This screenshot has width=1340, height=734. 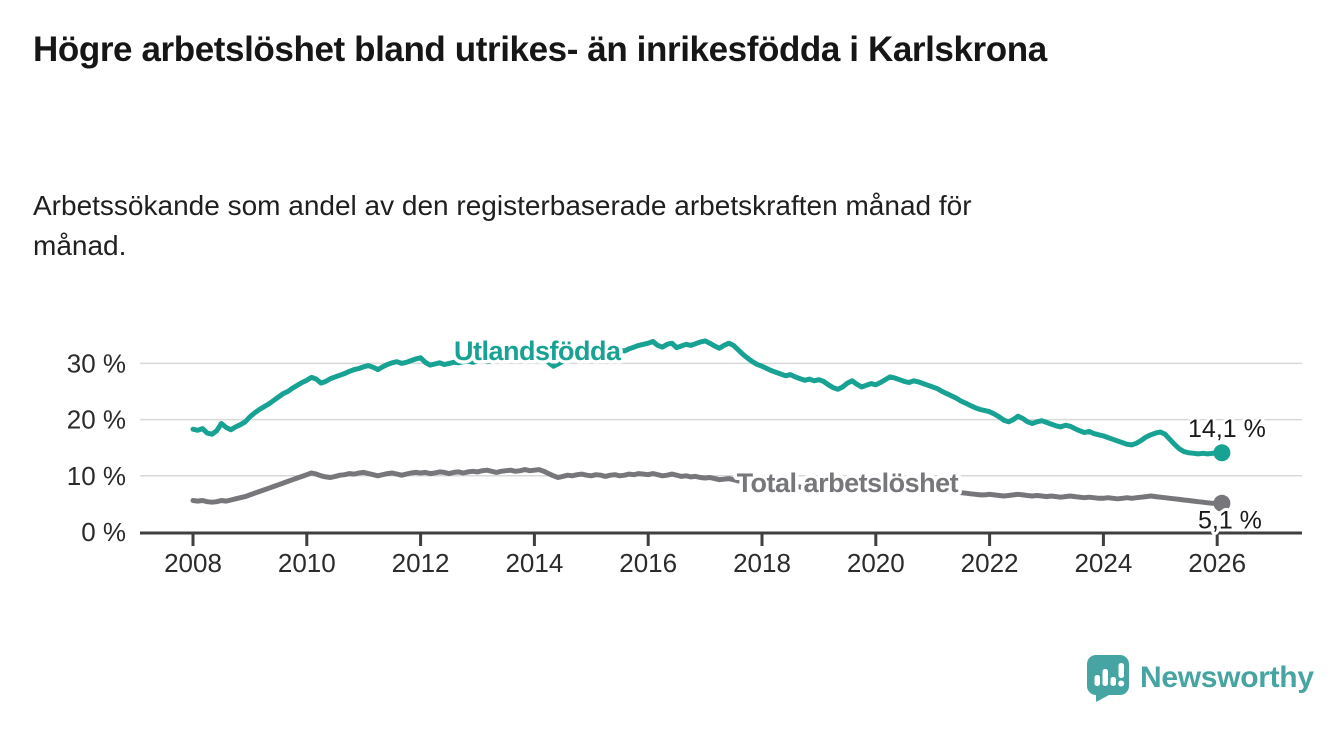 What do you see at coordinates (990, 563) in the screenshot?
I see `x-axis-label: 2022` at bounding box center [990, 563].